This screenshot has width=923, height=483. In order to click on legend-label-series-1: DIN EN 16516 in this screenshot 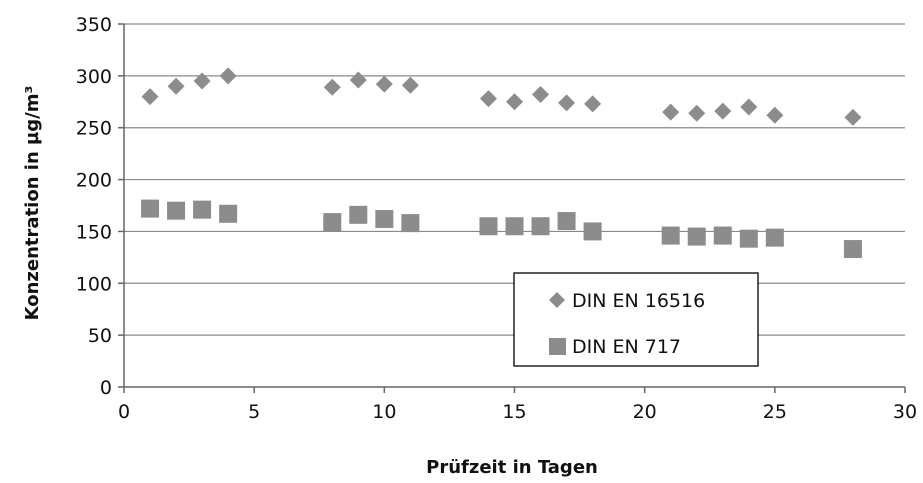, I will do `click(638, 301)`.